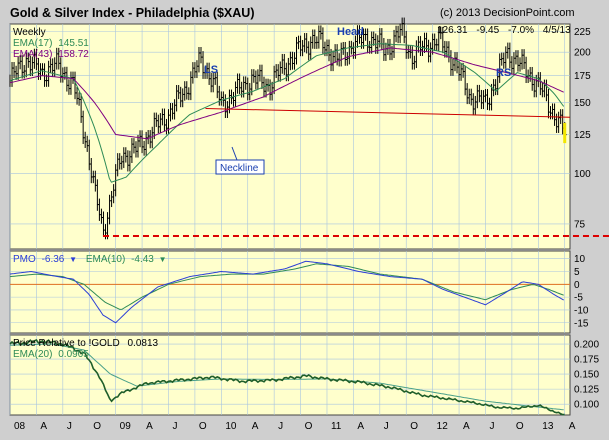  I want to click on change-value: -9.45, so click(487, 30).